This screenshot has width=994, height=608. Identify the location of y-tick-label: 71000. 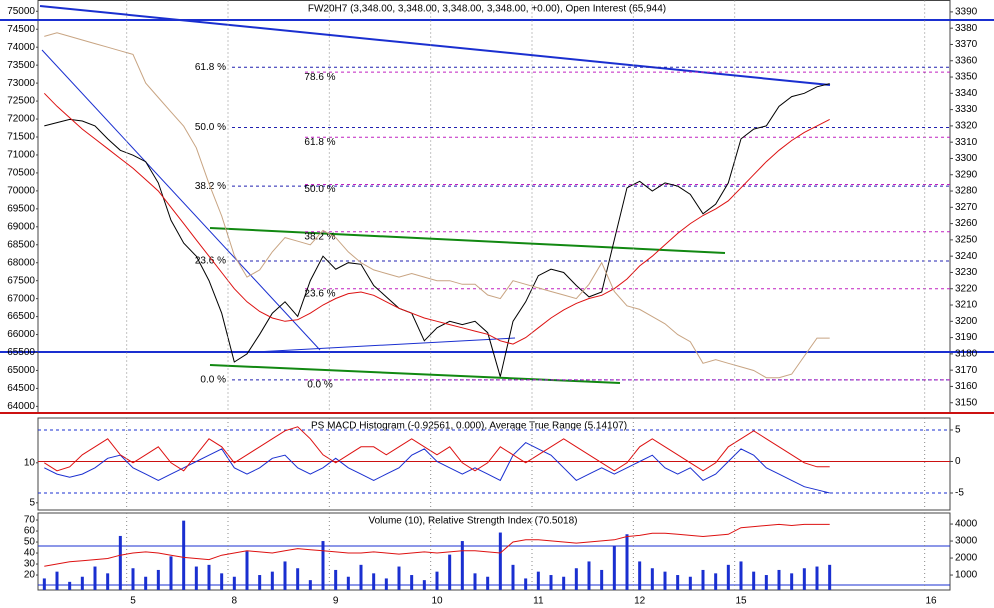
(21, 155).